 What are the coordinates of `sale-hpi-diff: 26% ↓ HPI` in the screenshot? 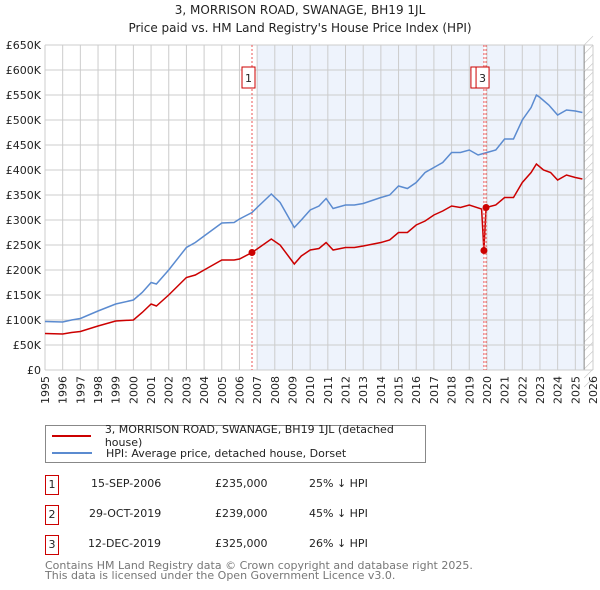 It's located at (338, 543).